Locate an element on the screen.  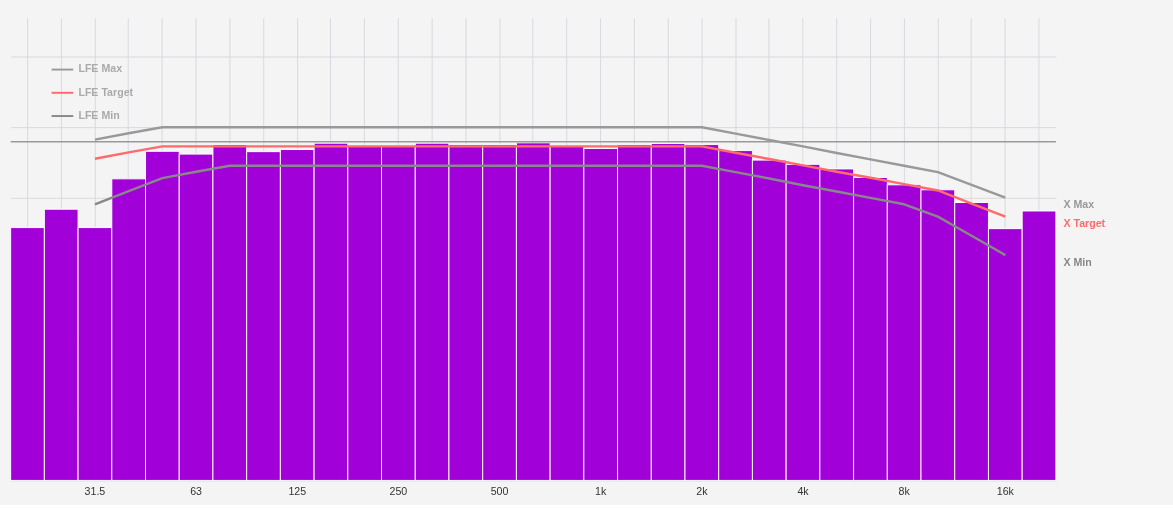
text: X Max is located at coordinates (1079, 204).